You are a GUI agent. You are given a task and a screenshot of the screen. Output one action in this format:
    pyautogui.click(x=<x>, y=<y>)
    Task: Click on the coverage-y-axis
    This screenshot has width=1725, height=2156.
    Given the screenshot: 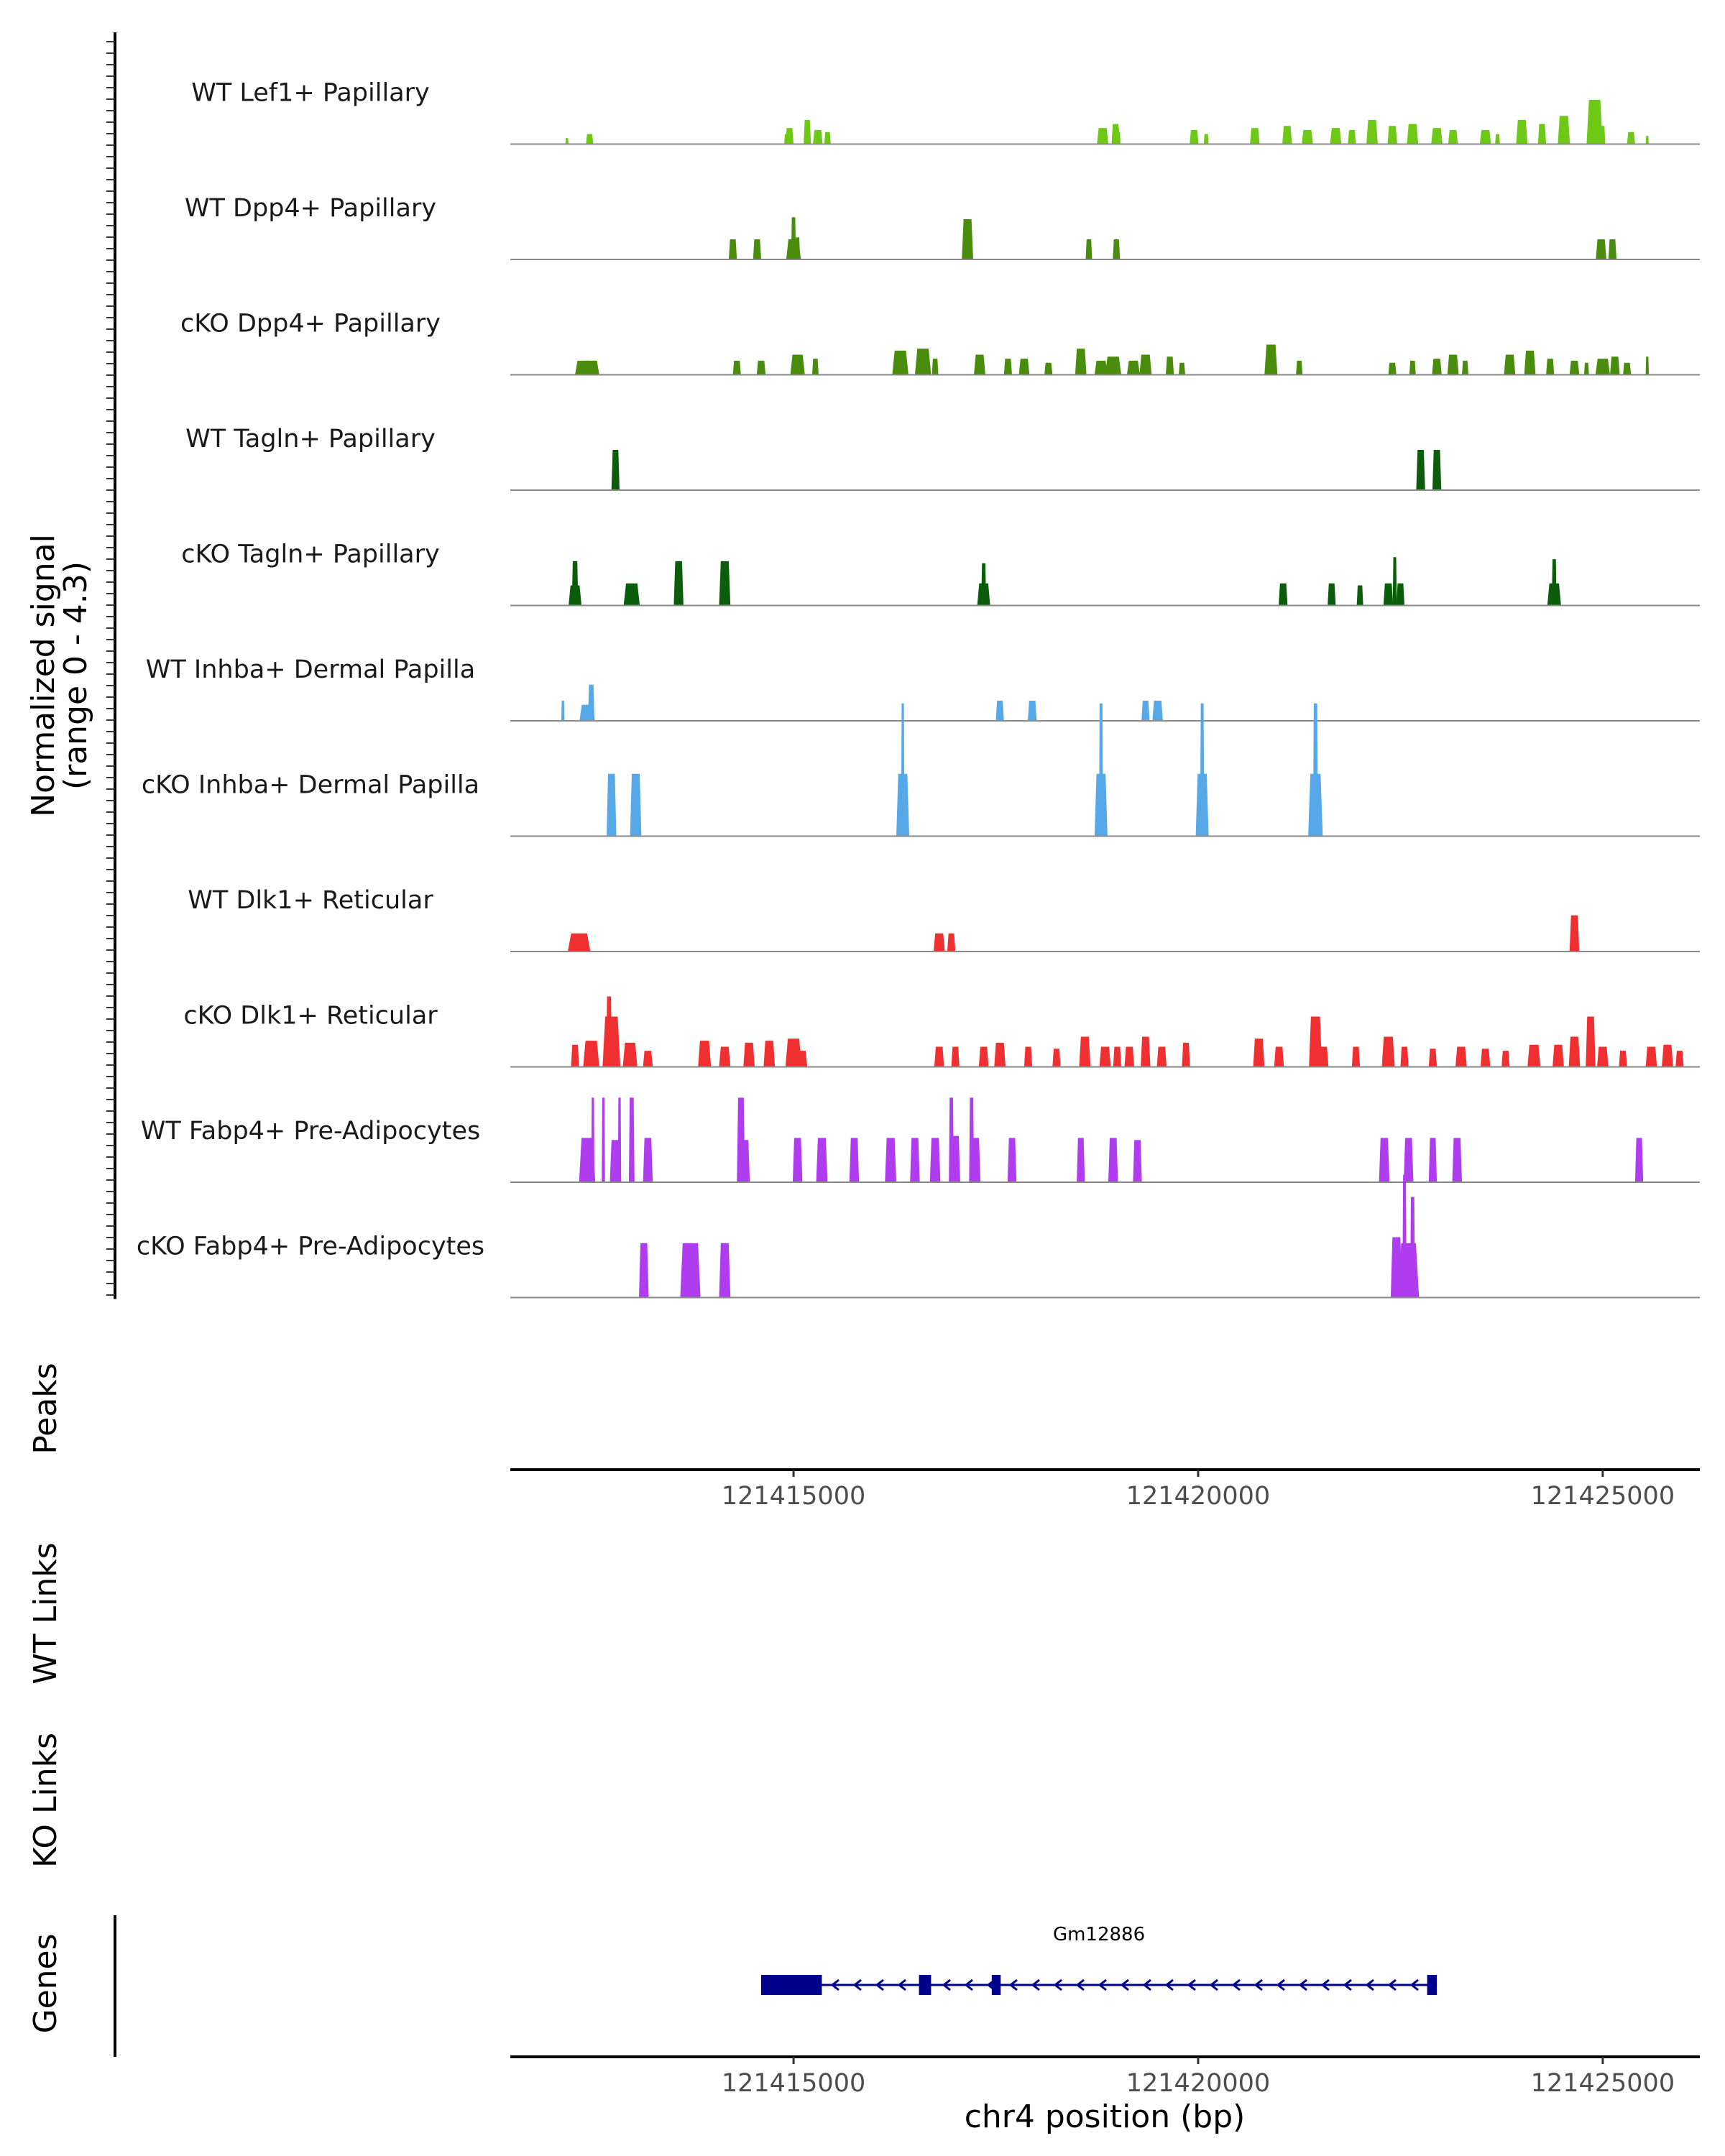 What is the action you would take?
    pyautogui.click(x=111, y=665)
    